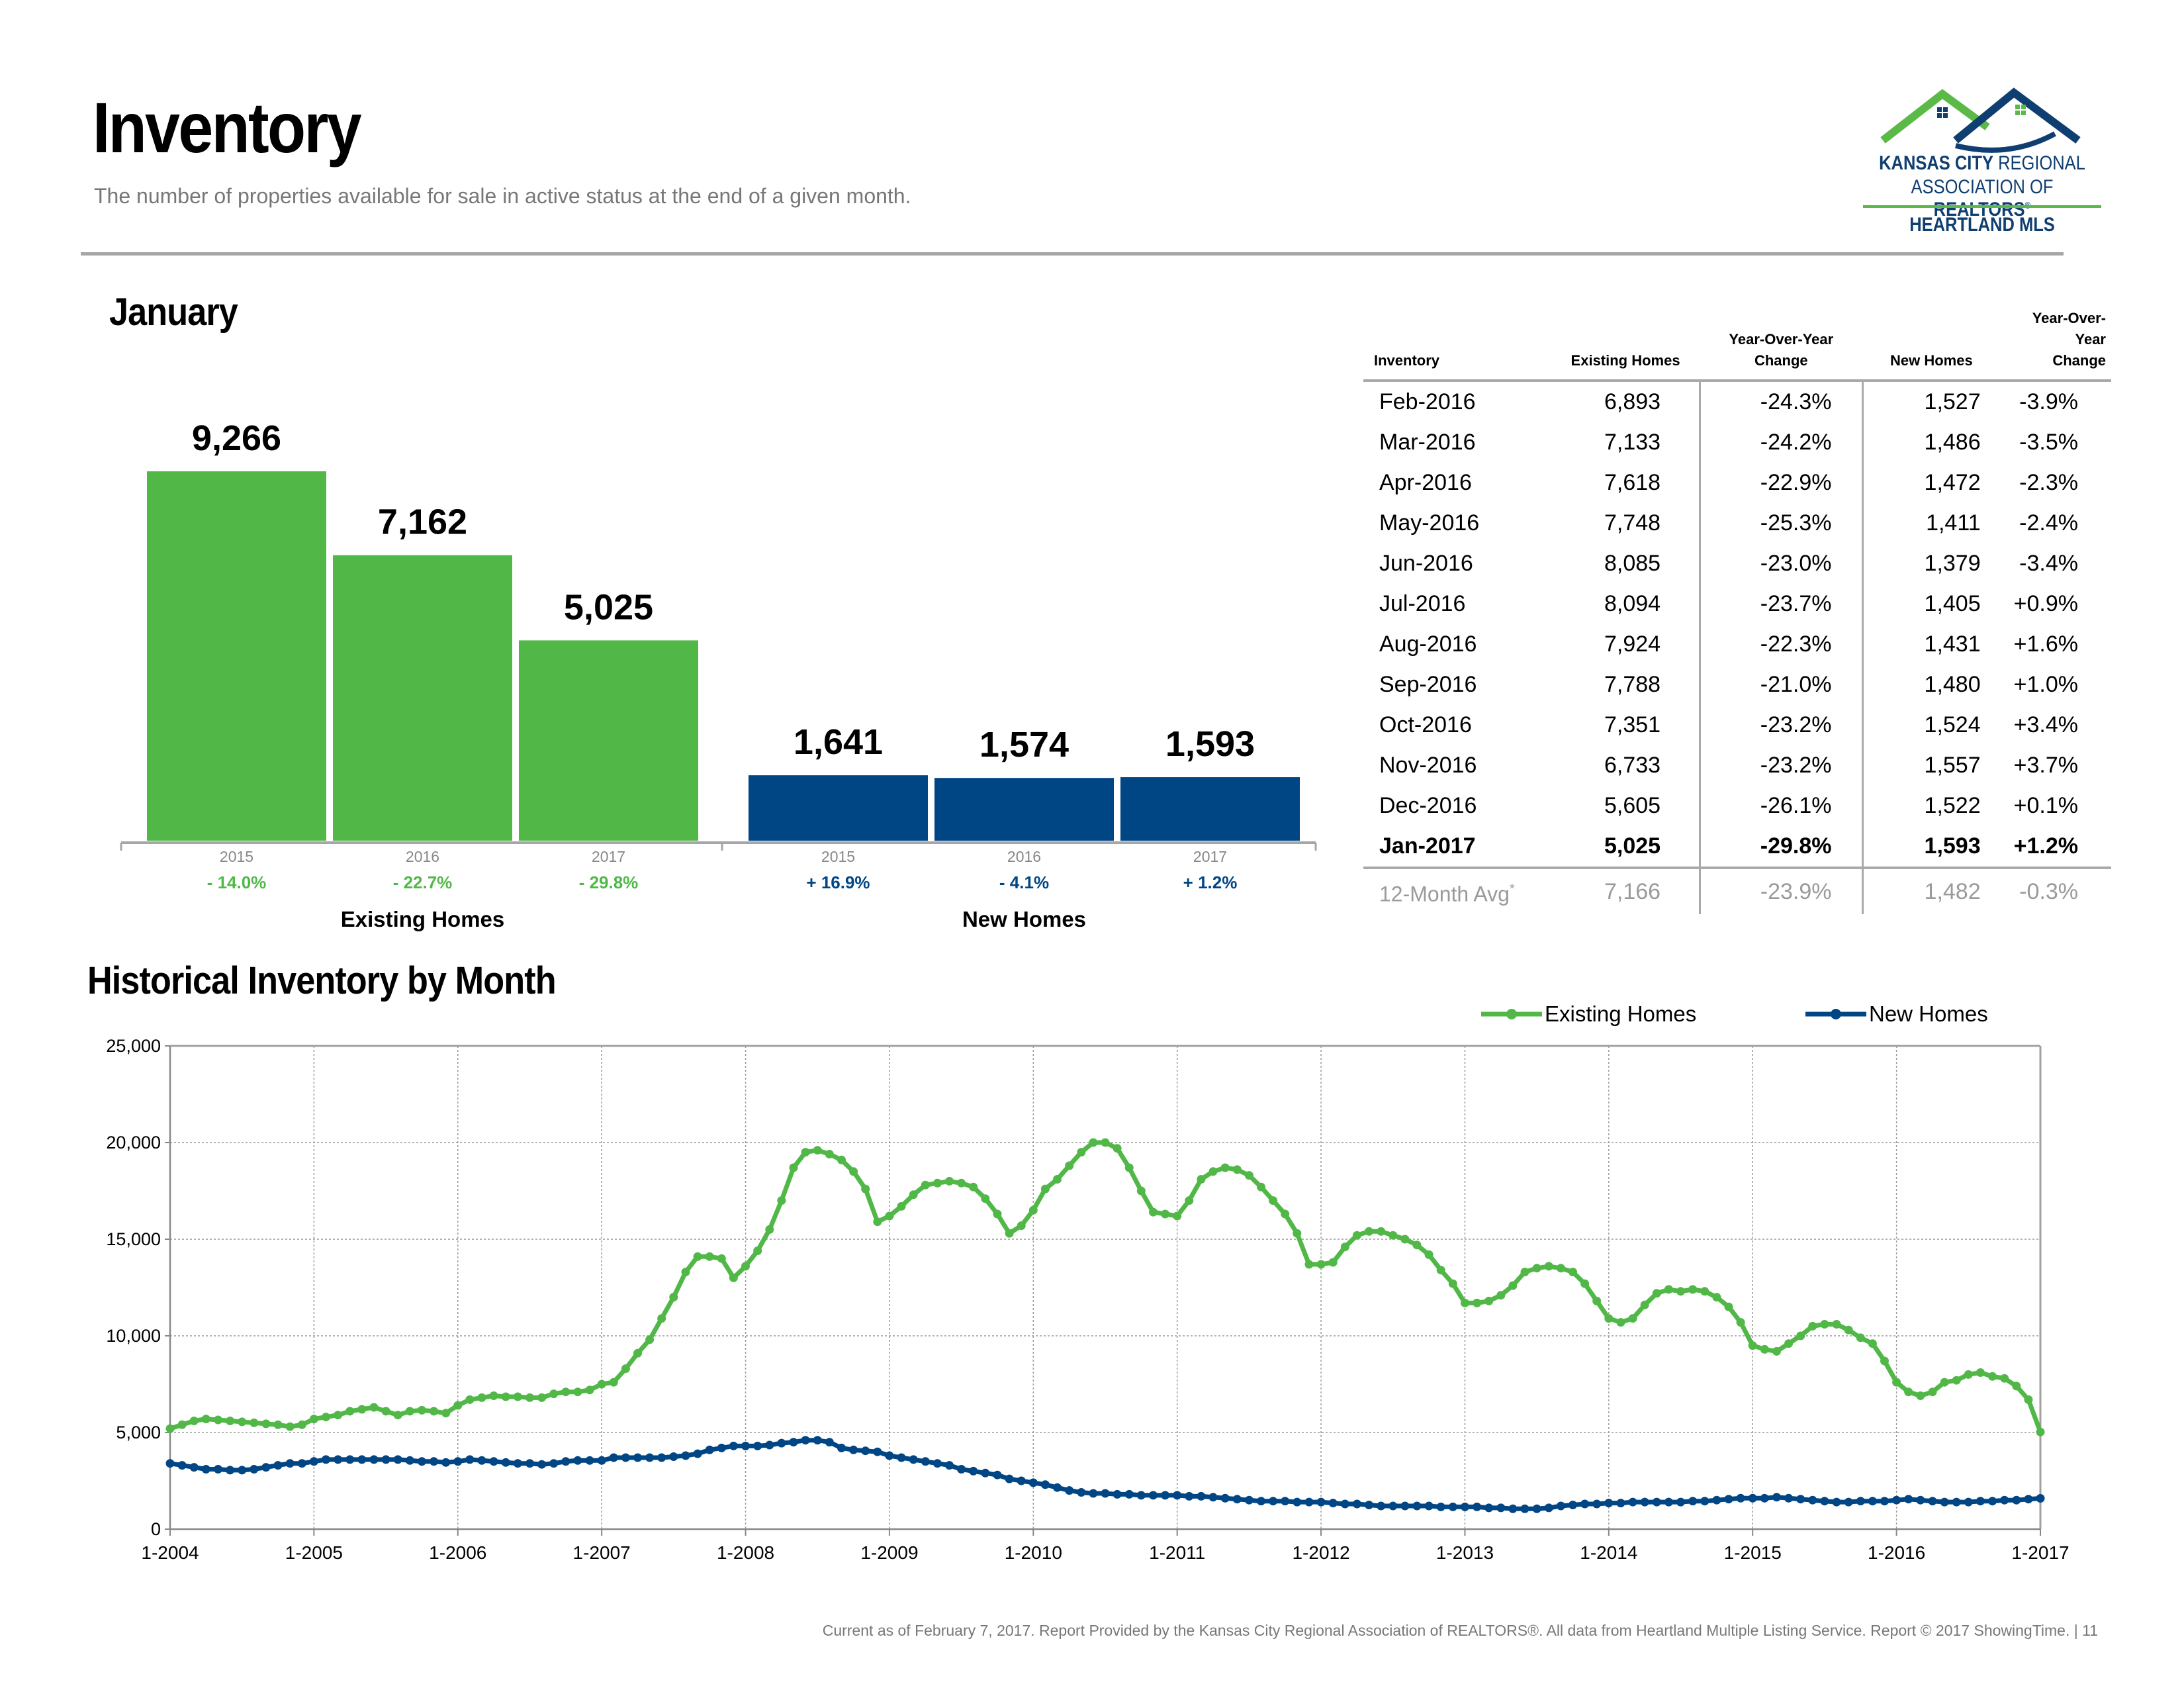 Image resolution: width=2184 pixels, height=1688 pixels. What do you see at coordinates (1782, 644) in the screenshot?
I see `table-cell: -22.3%` at bounding box center [1782, 644].